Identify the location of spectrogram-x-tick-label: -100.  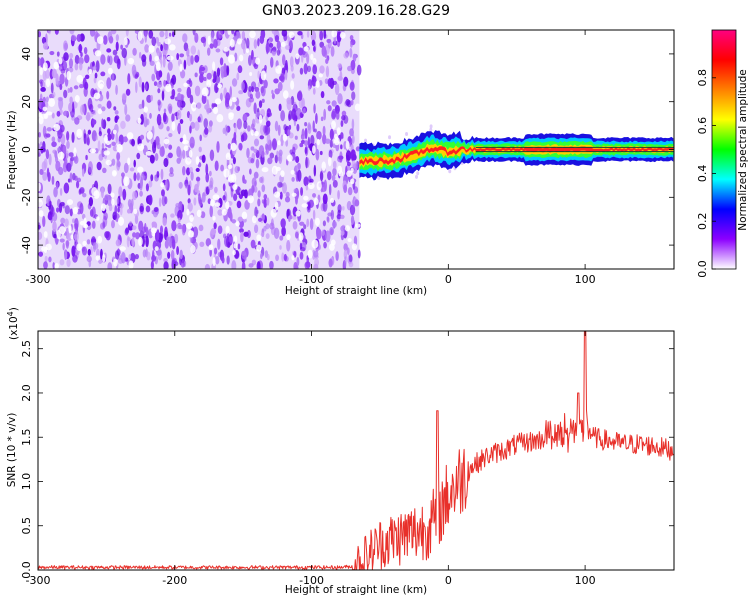
(311, 279).